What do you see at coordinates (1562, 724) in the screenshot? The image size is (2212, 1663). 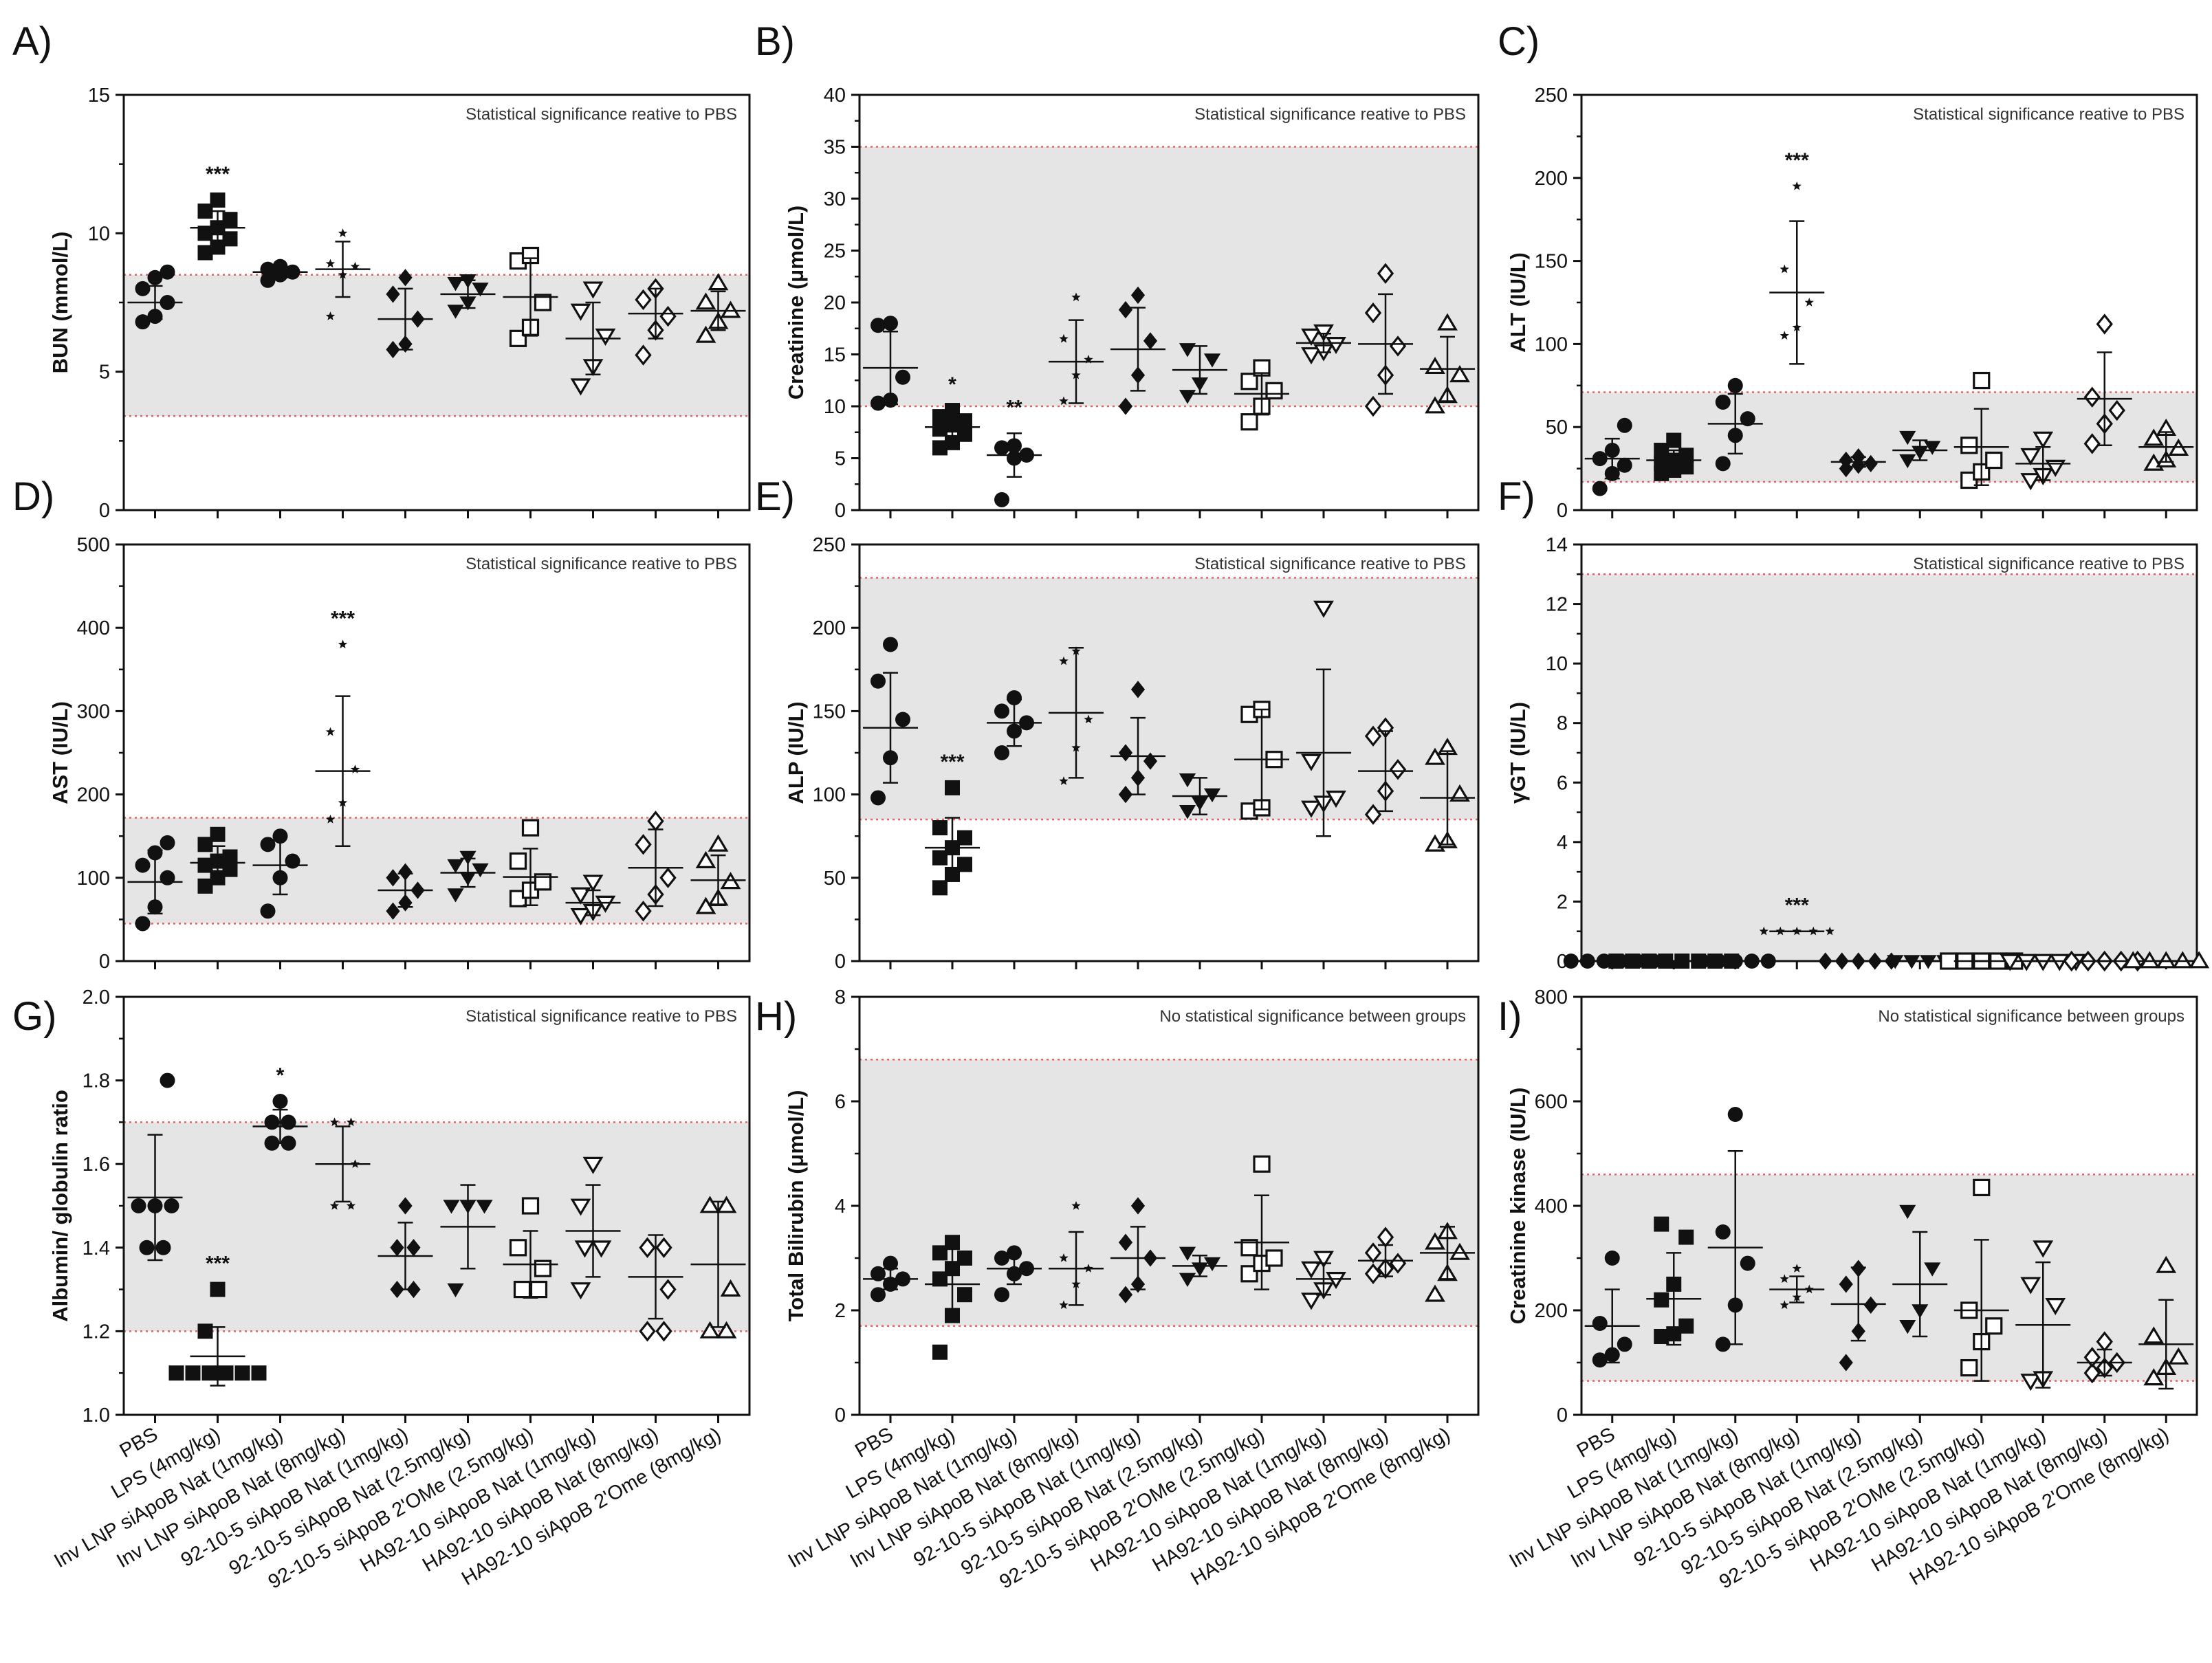 I see `y-tick-label: 8` at bounding box center [1562, 724].